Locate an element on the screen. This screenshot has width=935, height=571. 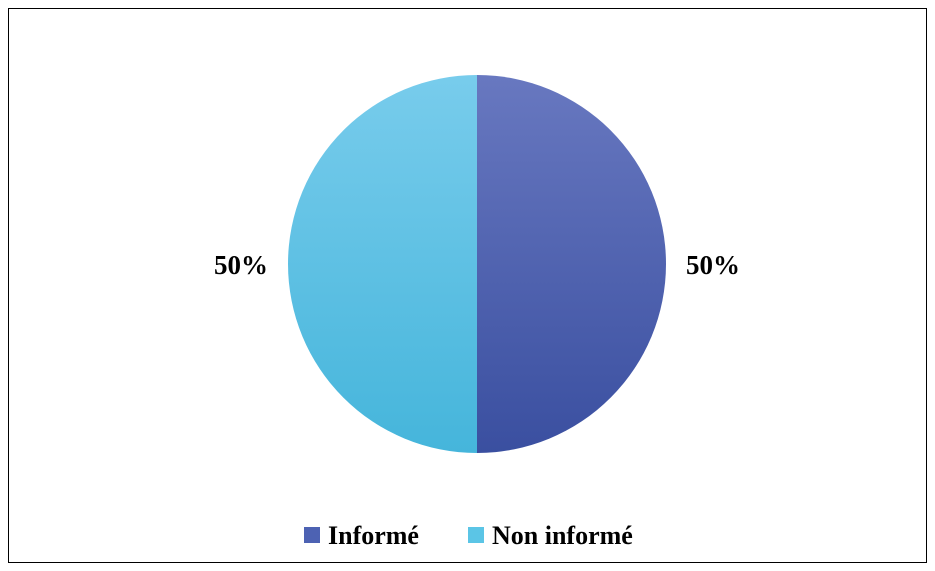
pie-slice-informe is located at coordinates (571, 264).